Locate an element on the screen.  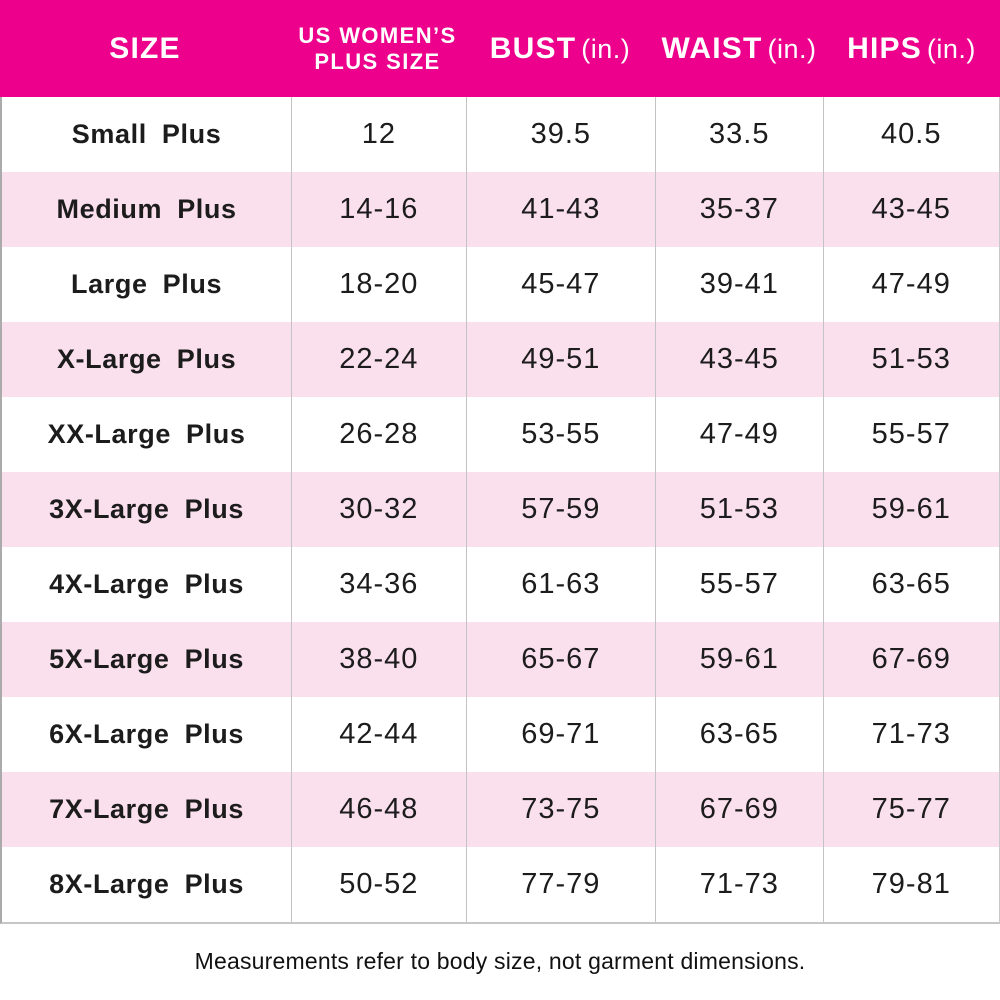
table-row: Medium Plus 14-16 41-43 35-37 43-45 is located at coordinates (500, 209).